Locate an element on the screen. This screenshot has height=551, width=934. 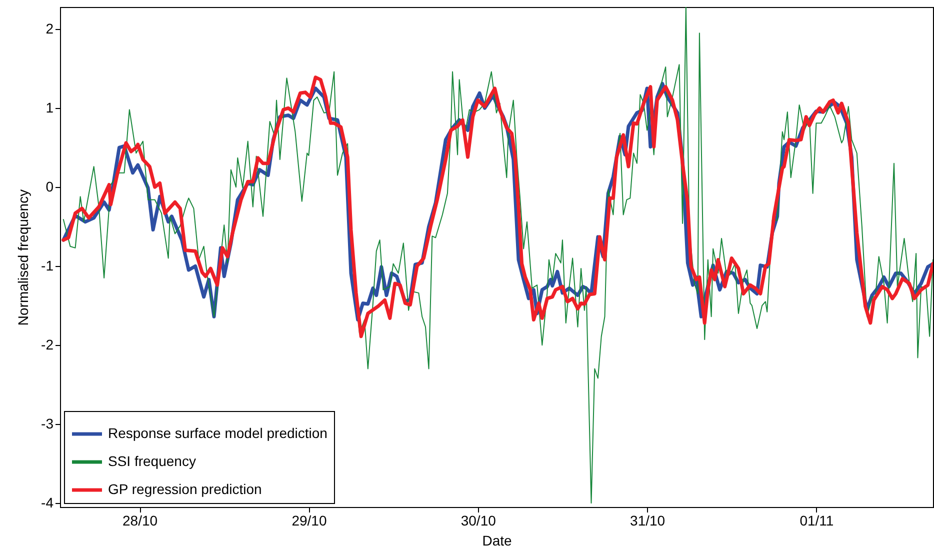
y-tick-label: -2 is located at coordinates (47, 344).